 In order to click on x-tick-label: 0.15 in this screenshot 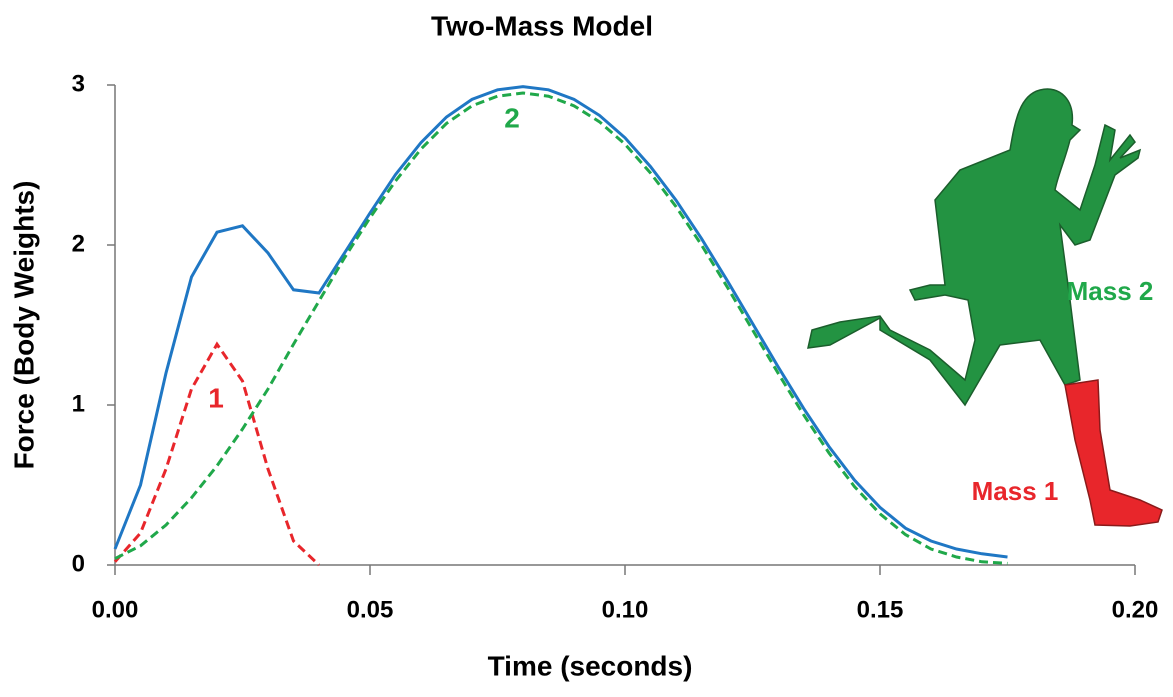, I will do `click(880, 609)`.